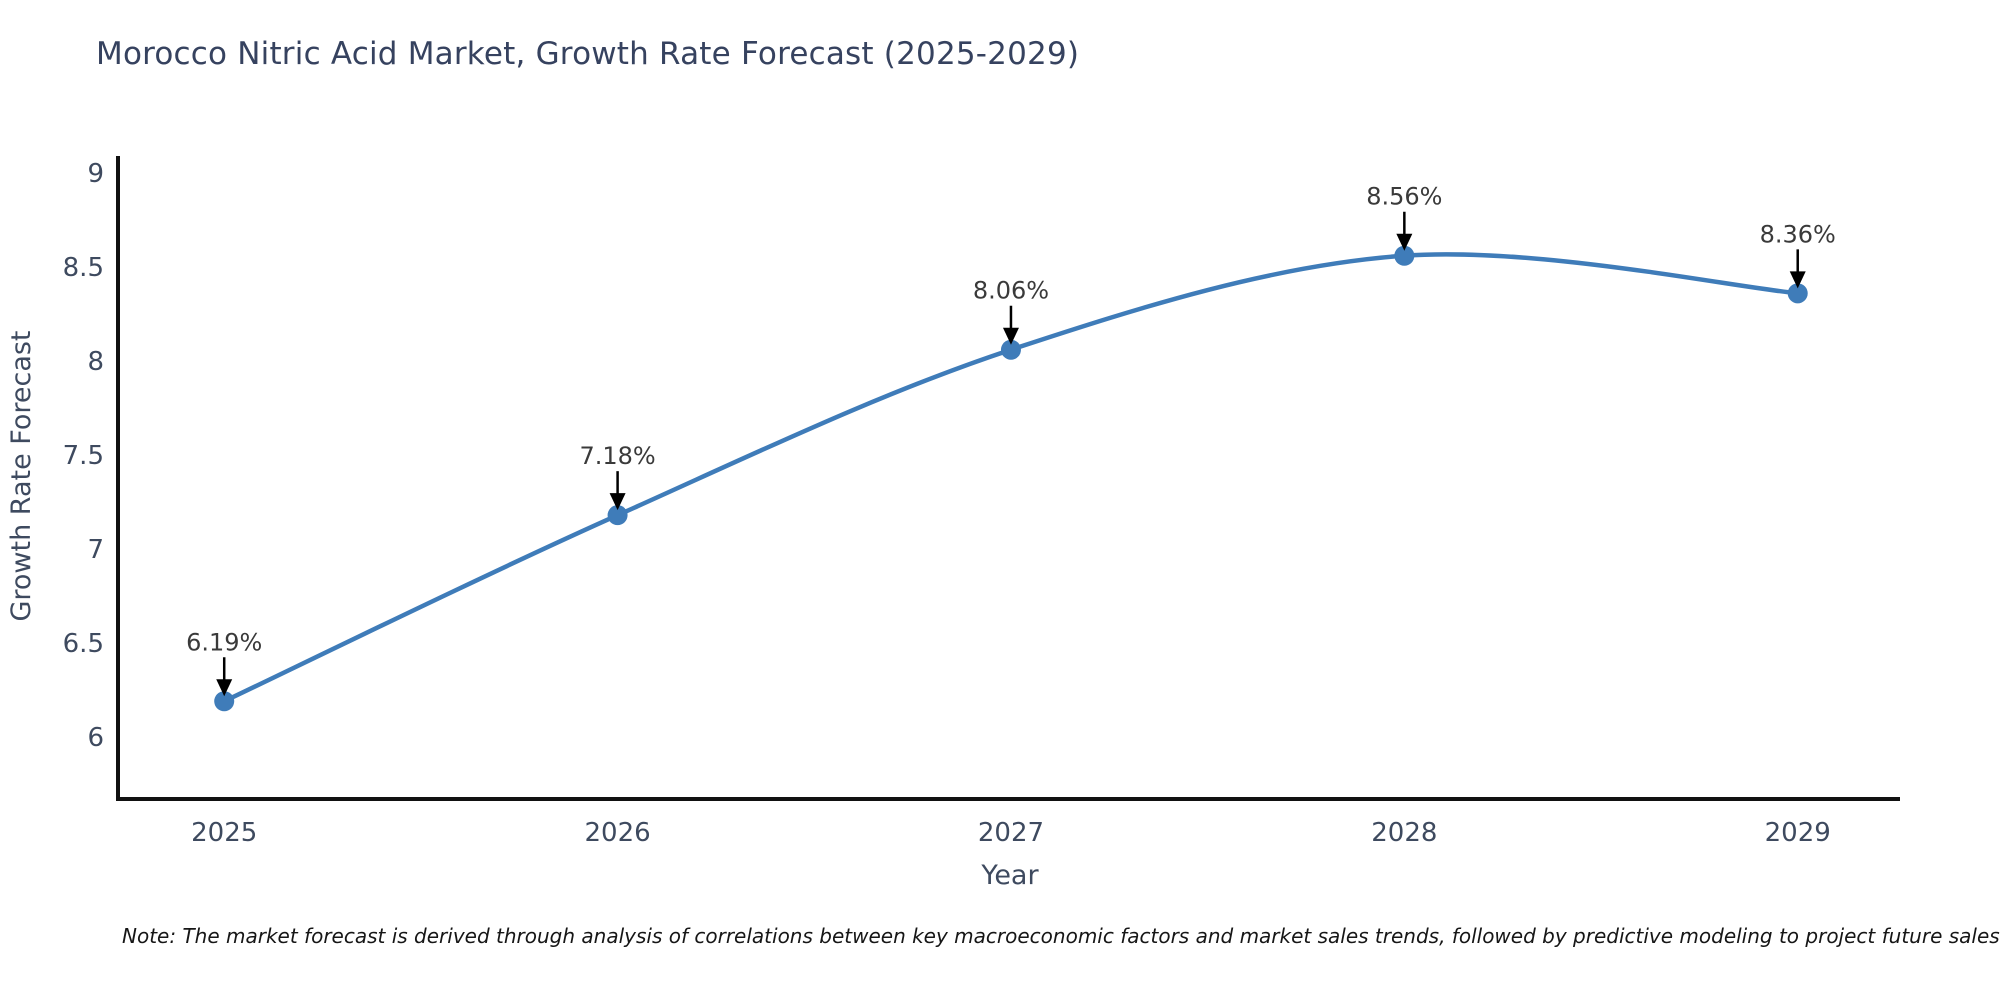  I want to click on data-point-annotation: 8.36%, so click(1798, 254).